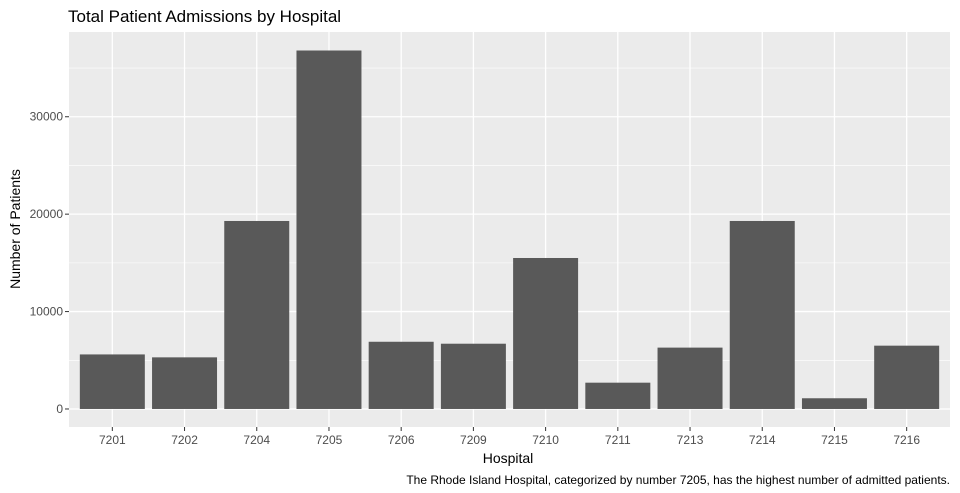  What do you see at coordinates (834, 440) in the screenshot?
I see `x-tick-label: 7215` at bounding box center [834, 440].